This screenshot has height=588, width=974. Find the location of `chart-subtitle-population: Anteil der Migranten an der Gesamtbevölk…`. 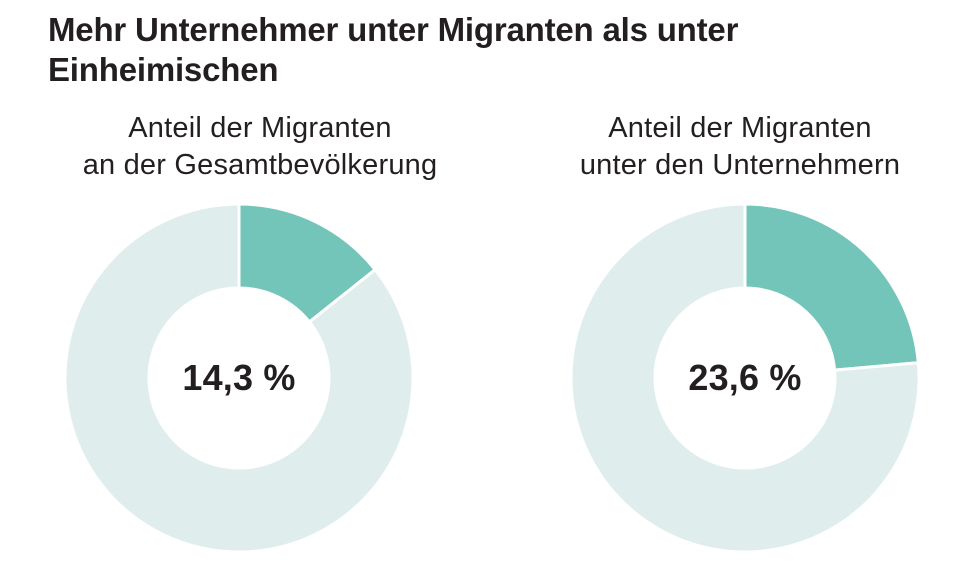

chart-subtitle-population: Anteil der Migranten an der Gesamtbevölk… is located at coordinates (260, 147).